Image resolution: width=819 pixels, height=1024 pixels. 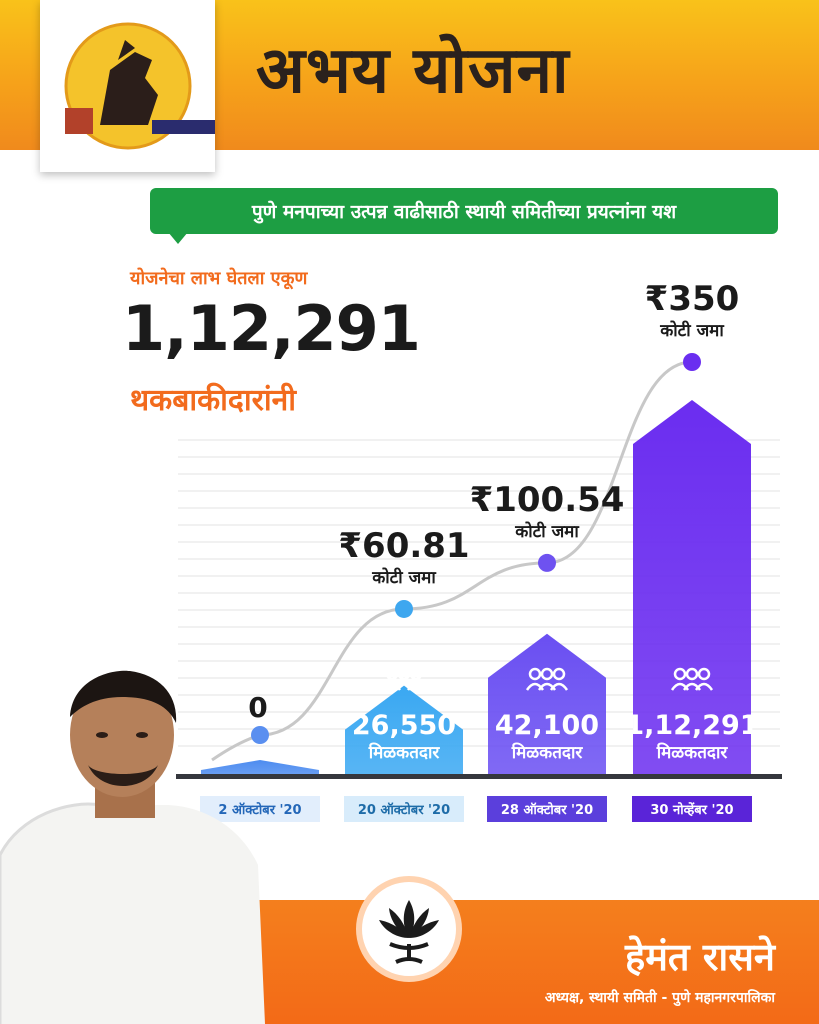 What do you see at coordinates (547, 725) in the screenshot?
I see `bar-value-label: 42,100` at bounding box center [547, 725].